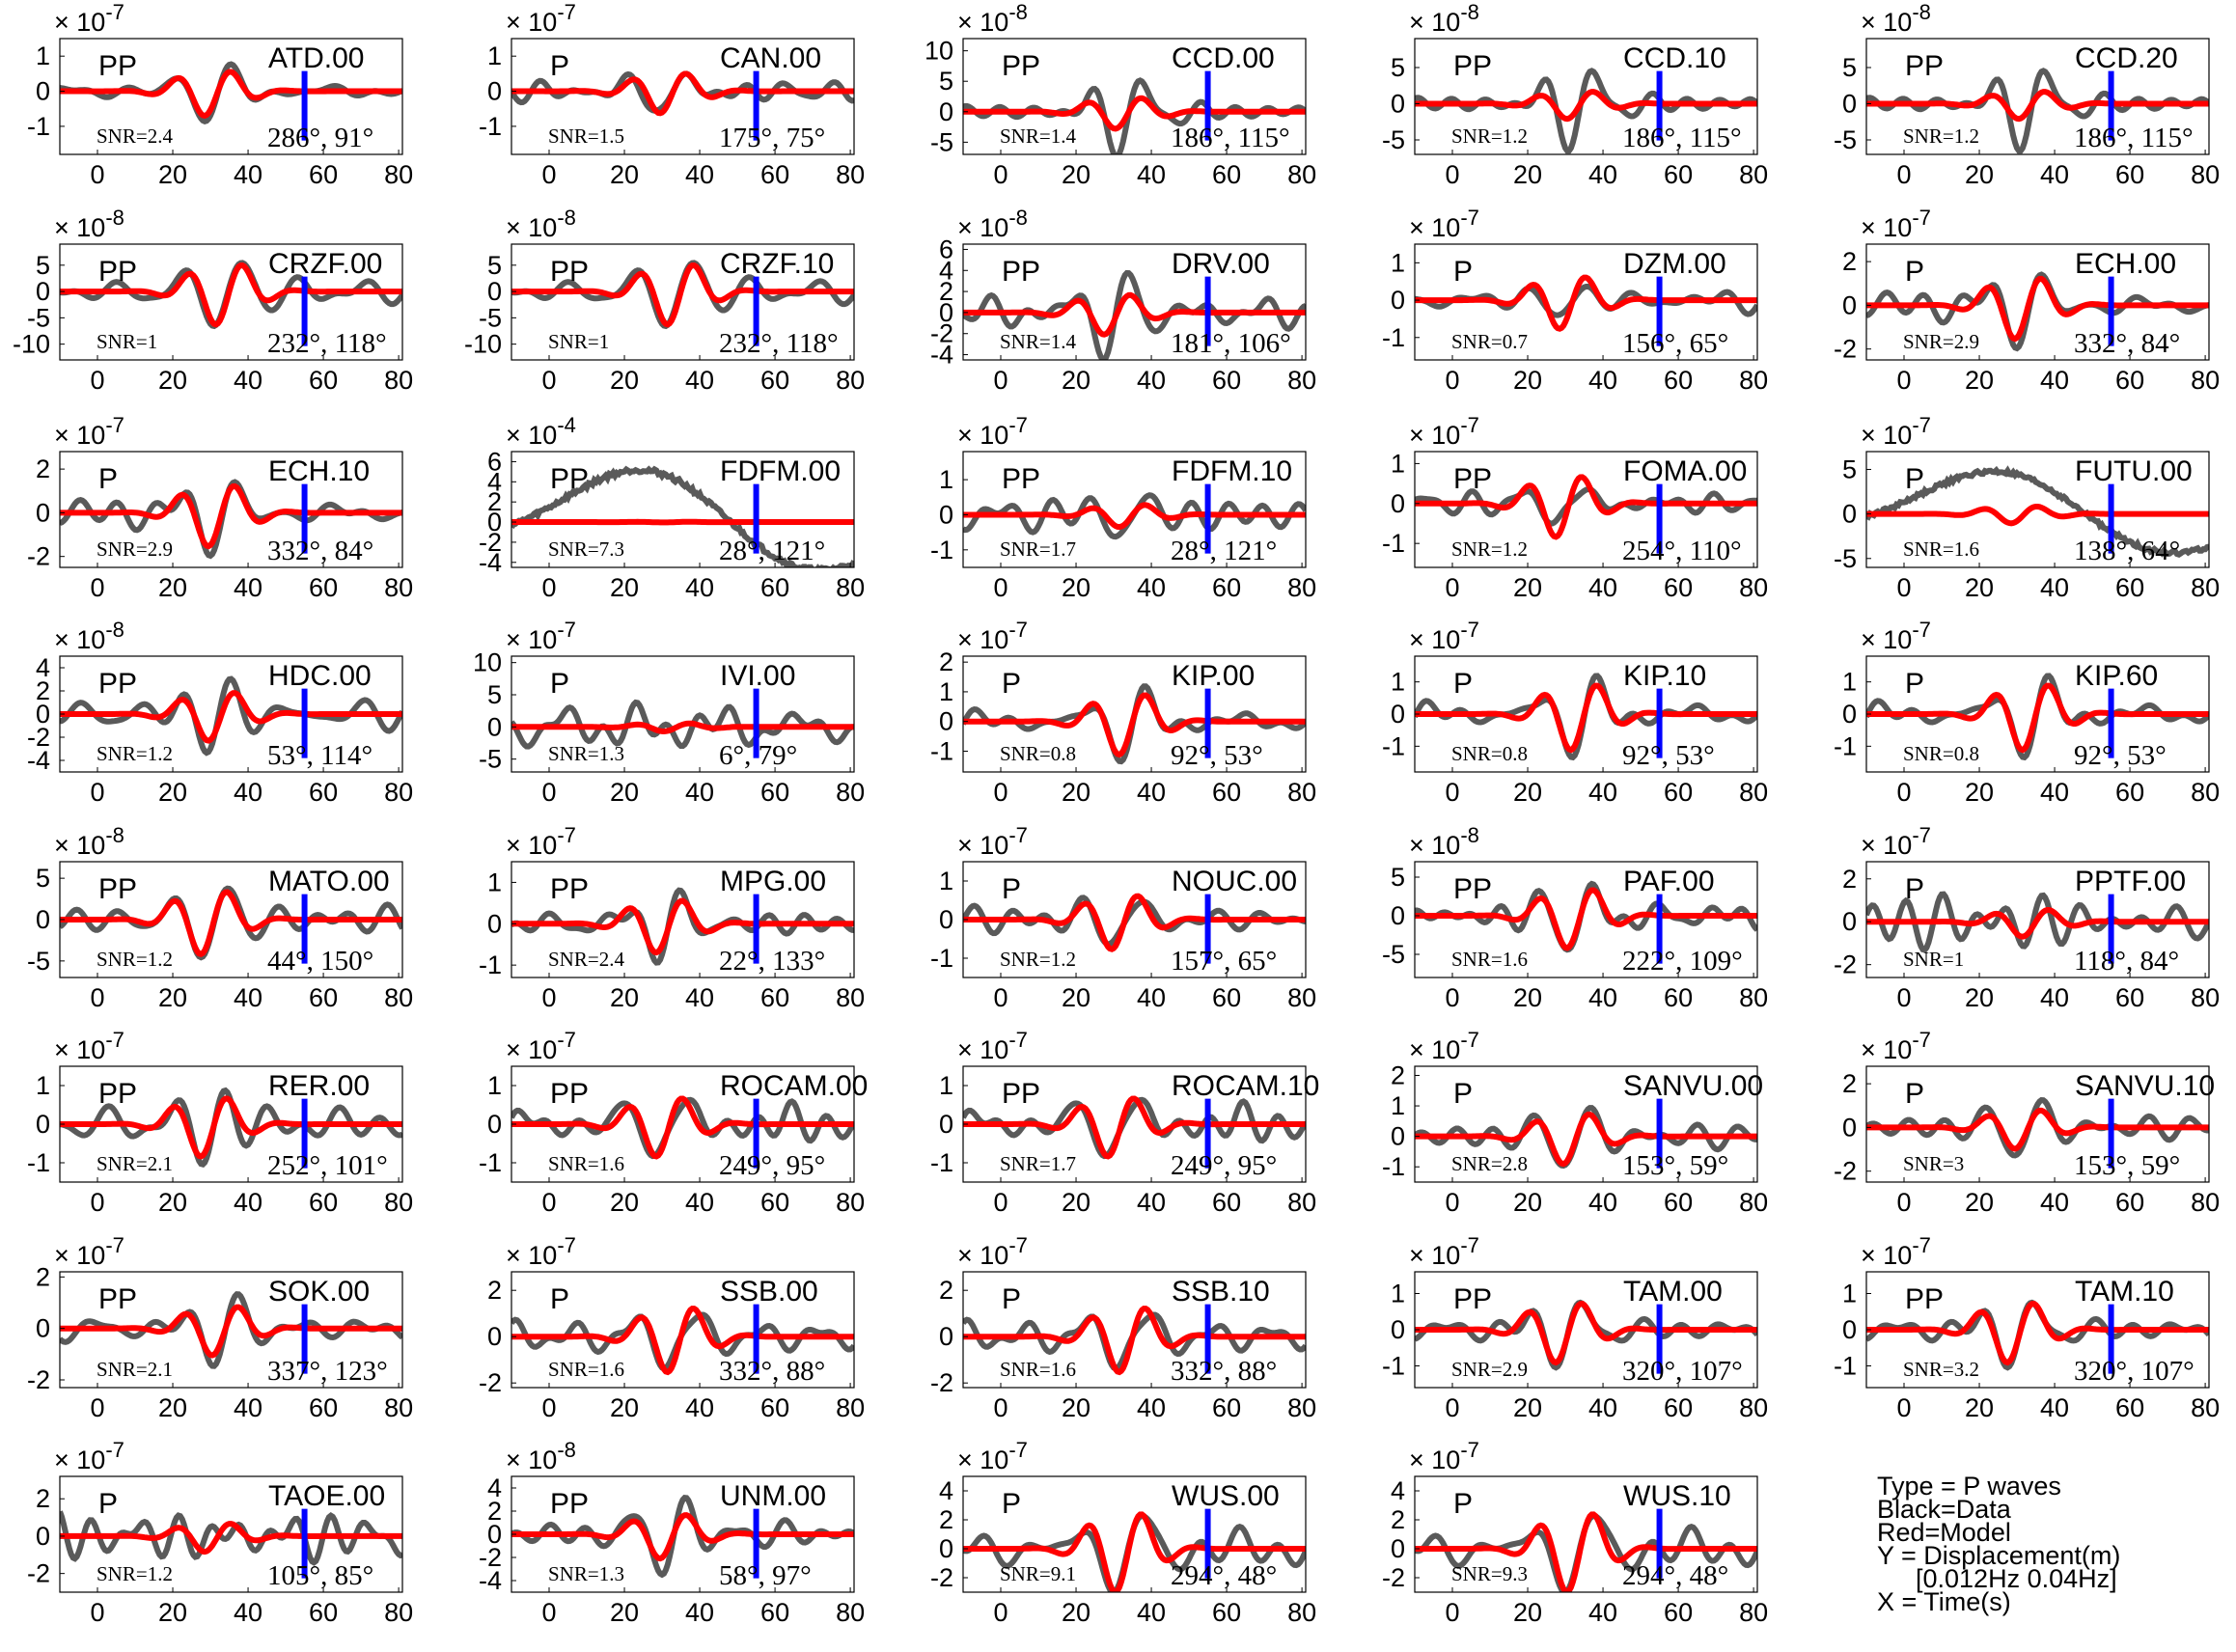  I want to click on snr-label: SNR=0.7, so click(1490, 341).